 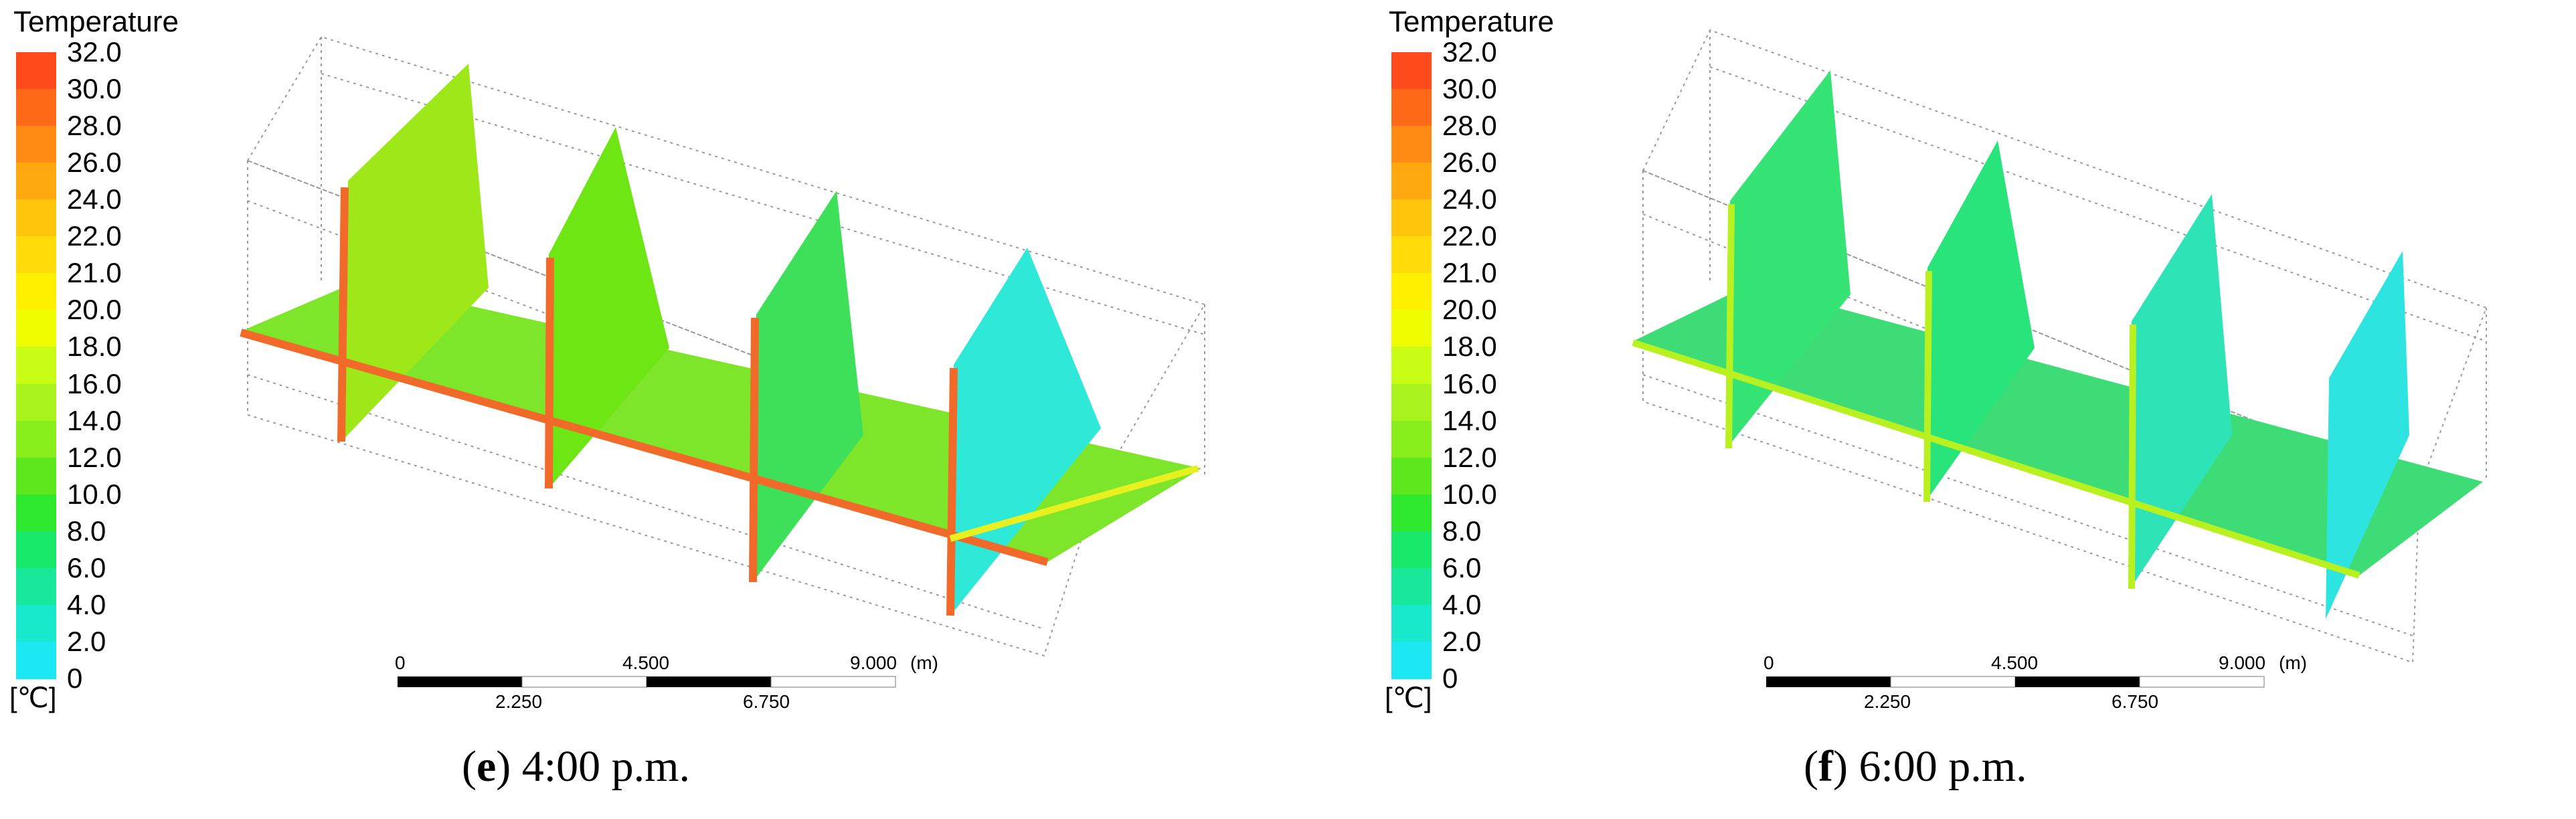 I want to click on panel-caption: (f) 6:00 p.m., so click(x=1916, y=766).